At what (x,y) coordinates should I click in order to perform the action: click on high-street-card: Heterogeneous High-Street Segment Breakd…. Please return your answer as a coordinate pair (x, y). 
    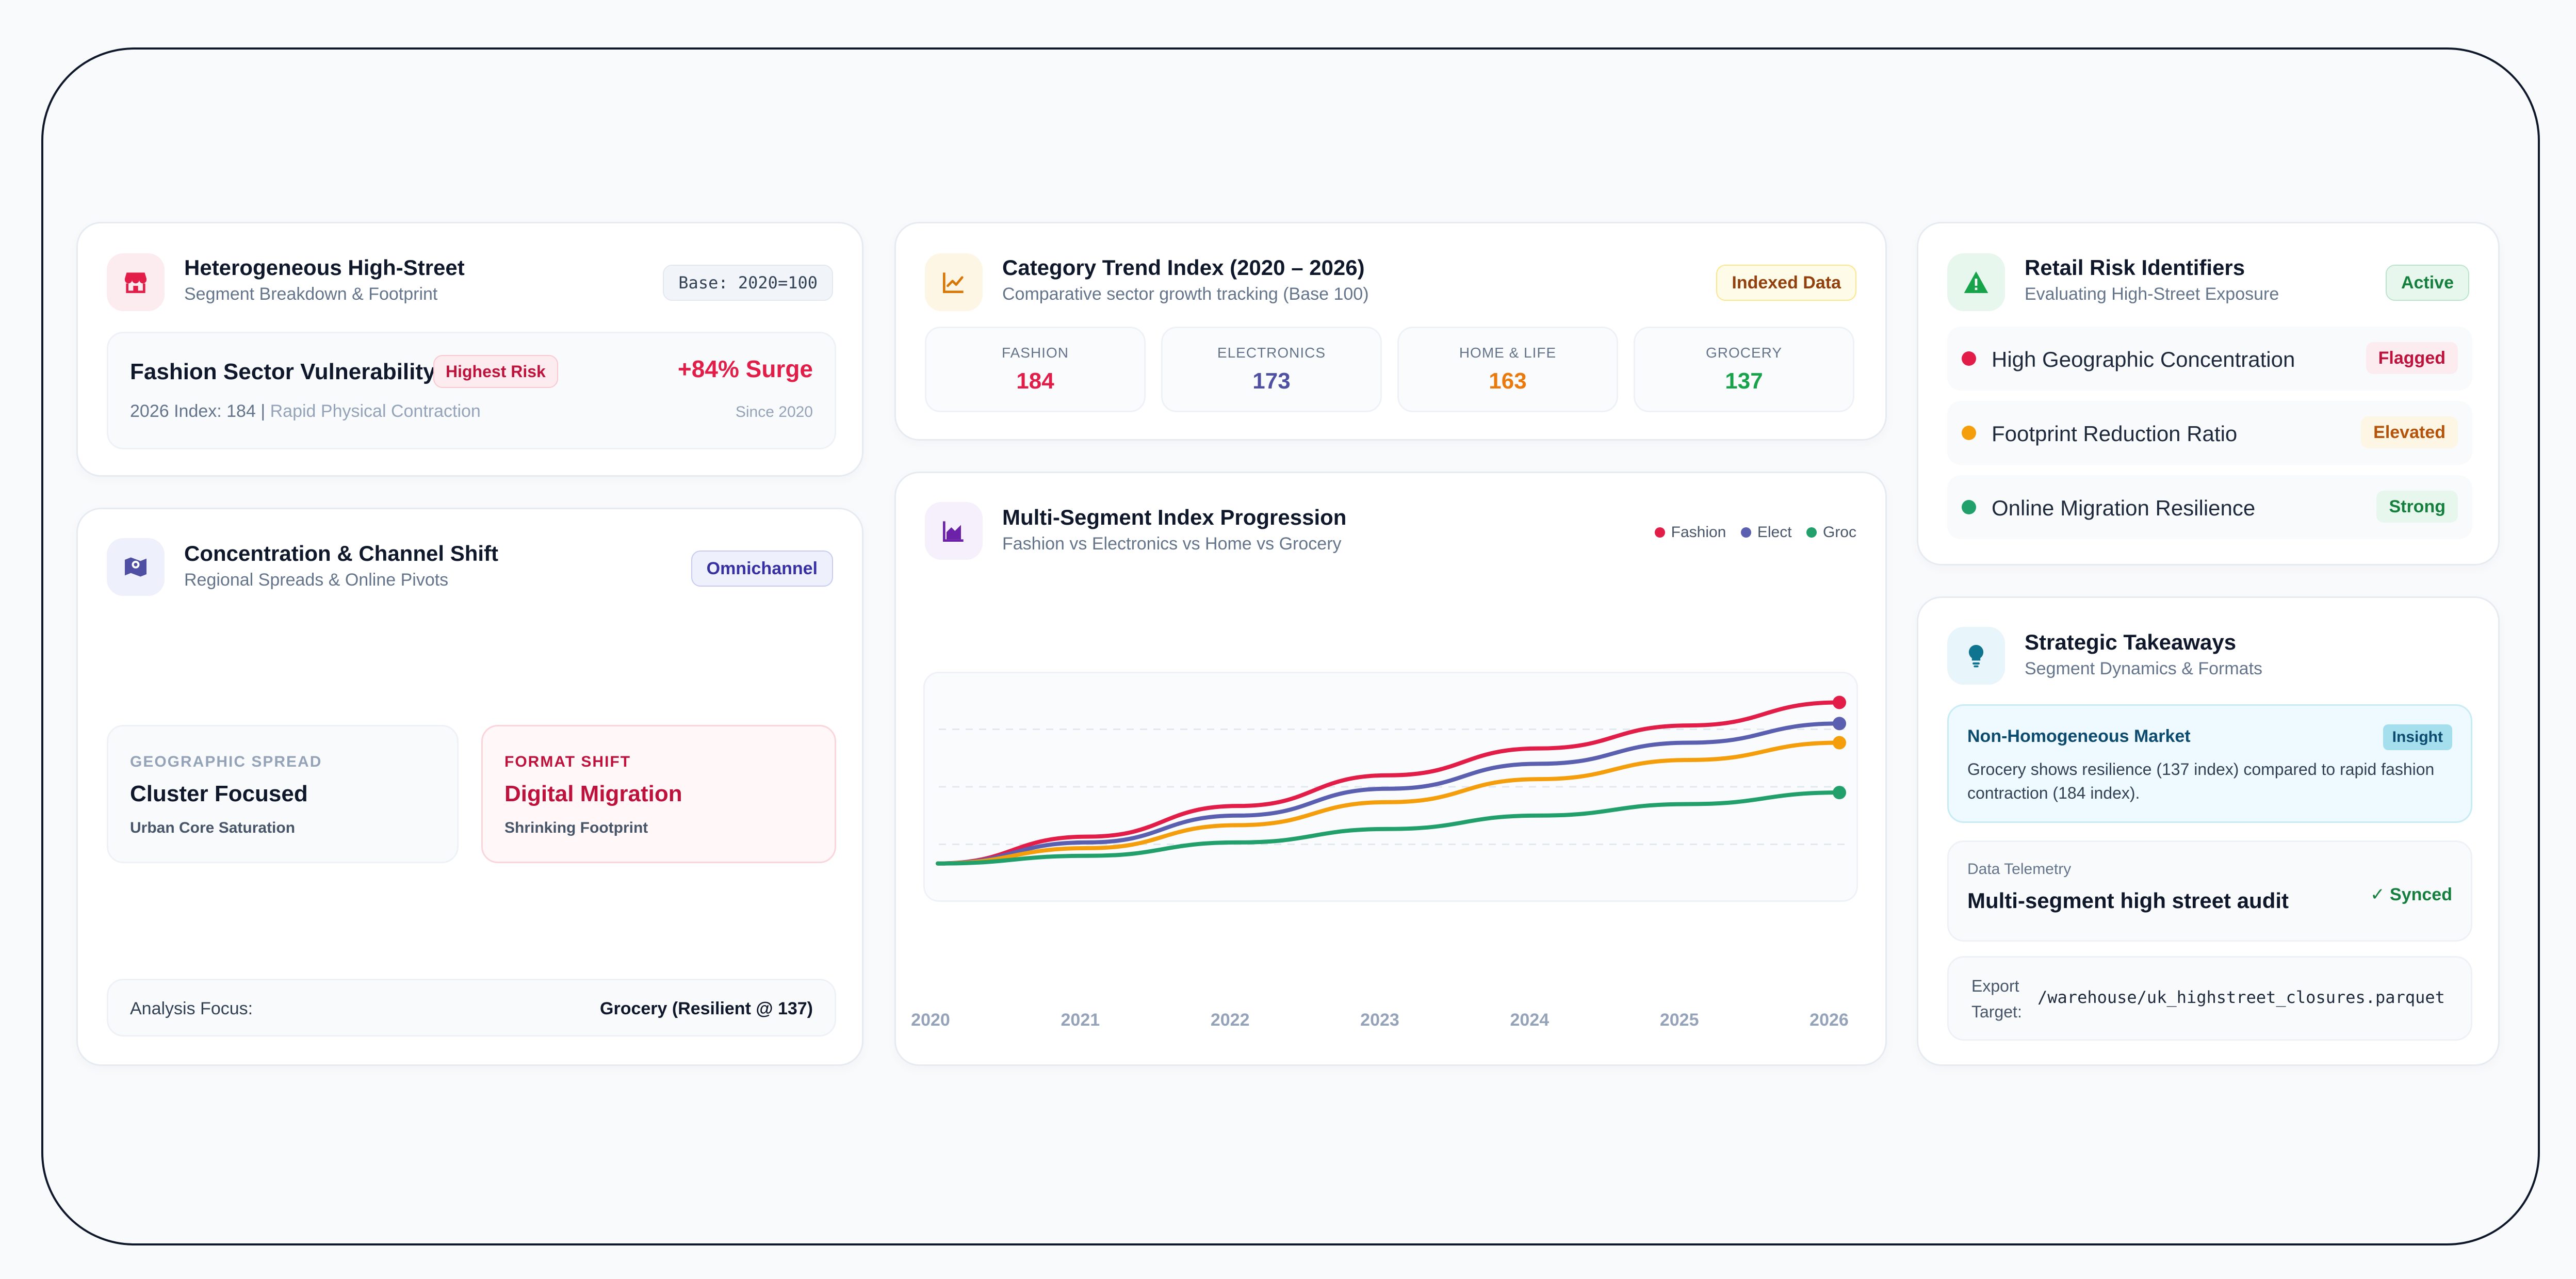
    Looking at the image, I should click on (470, 349).